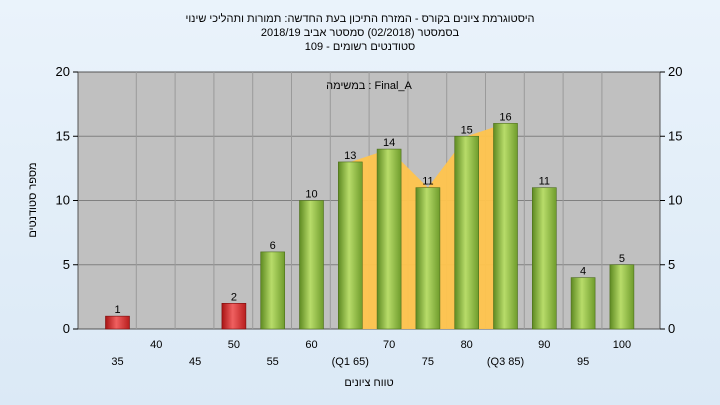 The width and height of the screenshot is (720, 405). What do you see at coordinates (427, 182) in the screenshot?
I see `data-label-75: 11` at bounding box center [427, 182].